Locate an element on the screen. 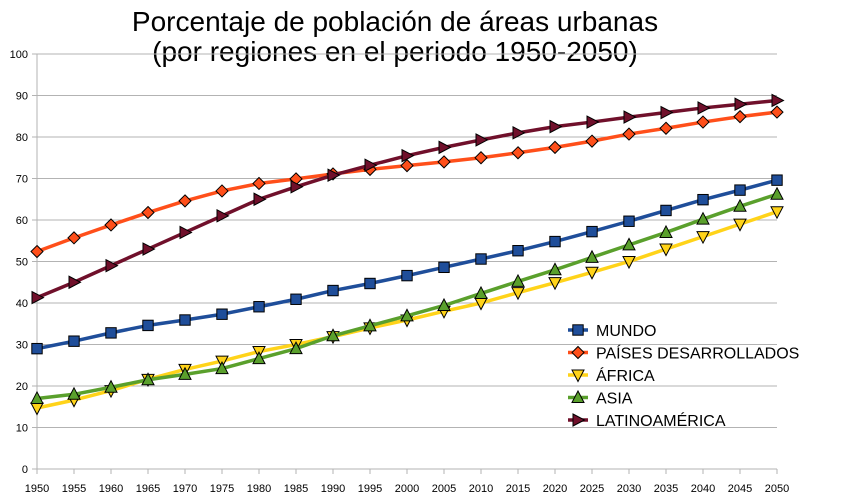 Image resolution: width=841 pixels, height=500 pixels. series-1-point-2050 is located at coordinates (777, 112).